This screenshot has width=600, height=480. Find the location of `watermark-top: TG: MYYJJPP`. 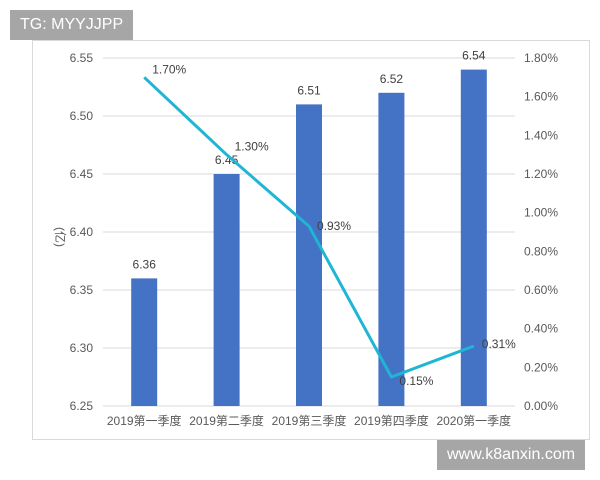

watermark-top: TG: MYYJJPP is located at coordinates (72, 25).